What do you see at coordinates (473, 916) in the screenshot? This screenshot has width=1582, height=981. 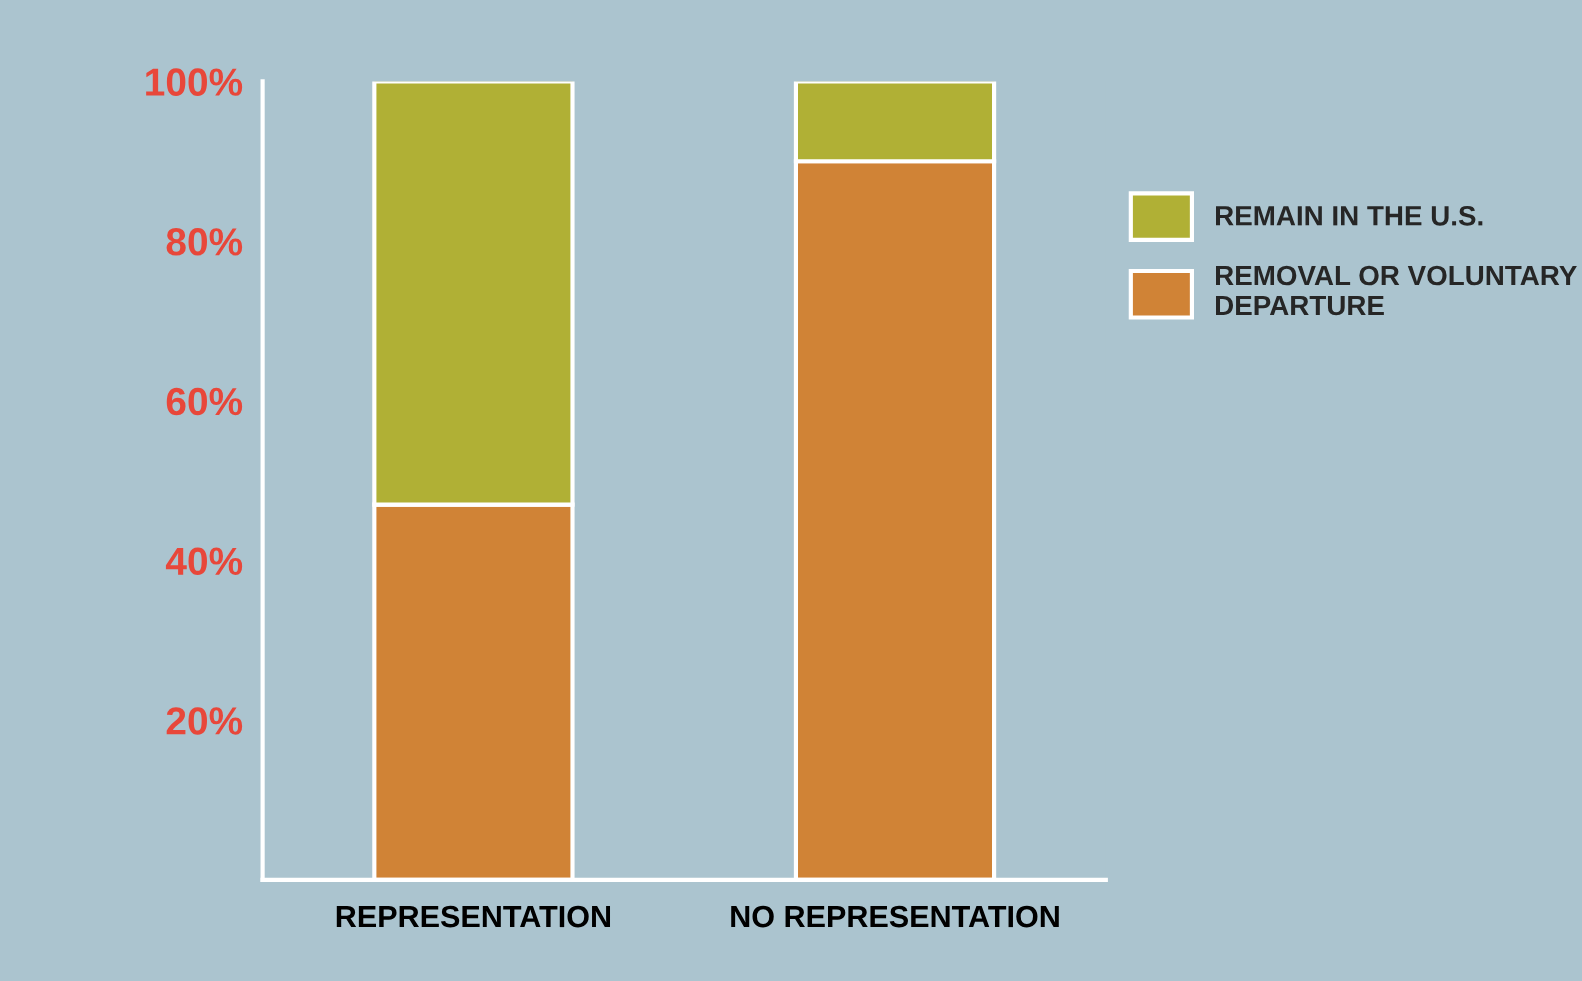 I see `x-tick-label: REPRESENTATION` at bounding box center [473, 916].